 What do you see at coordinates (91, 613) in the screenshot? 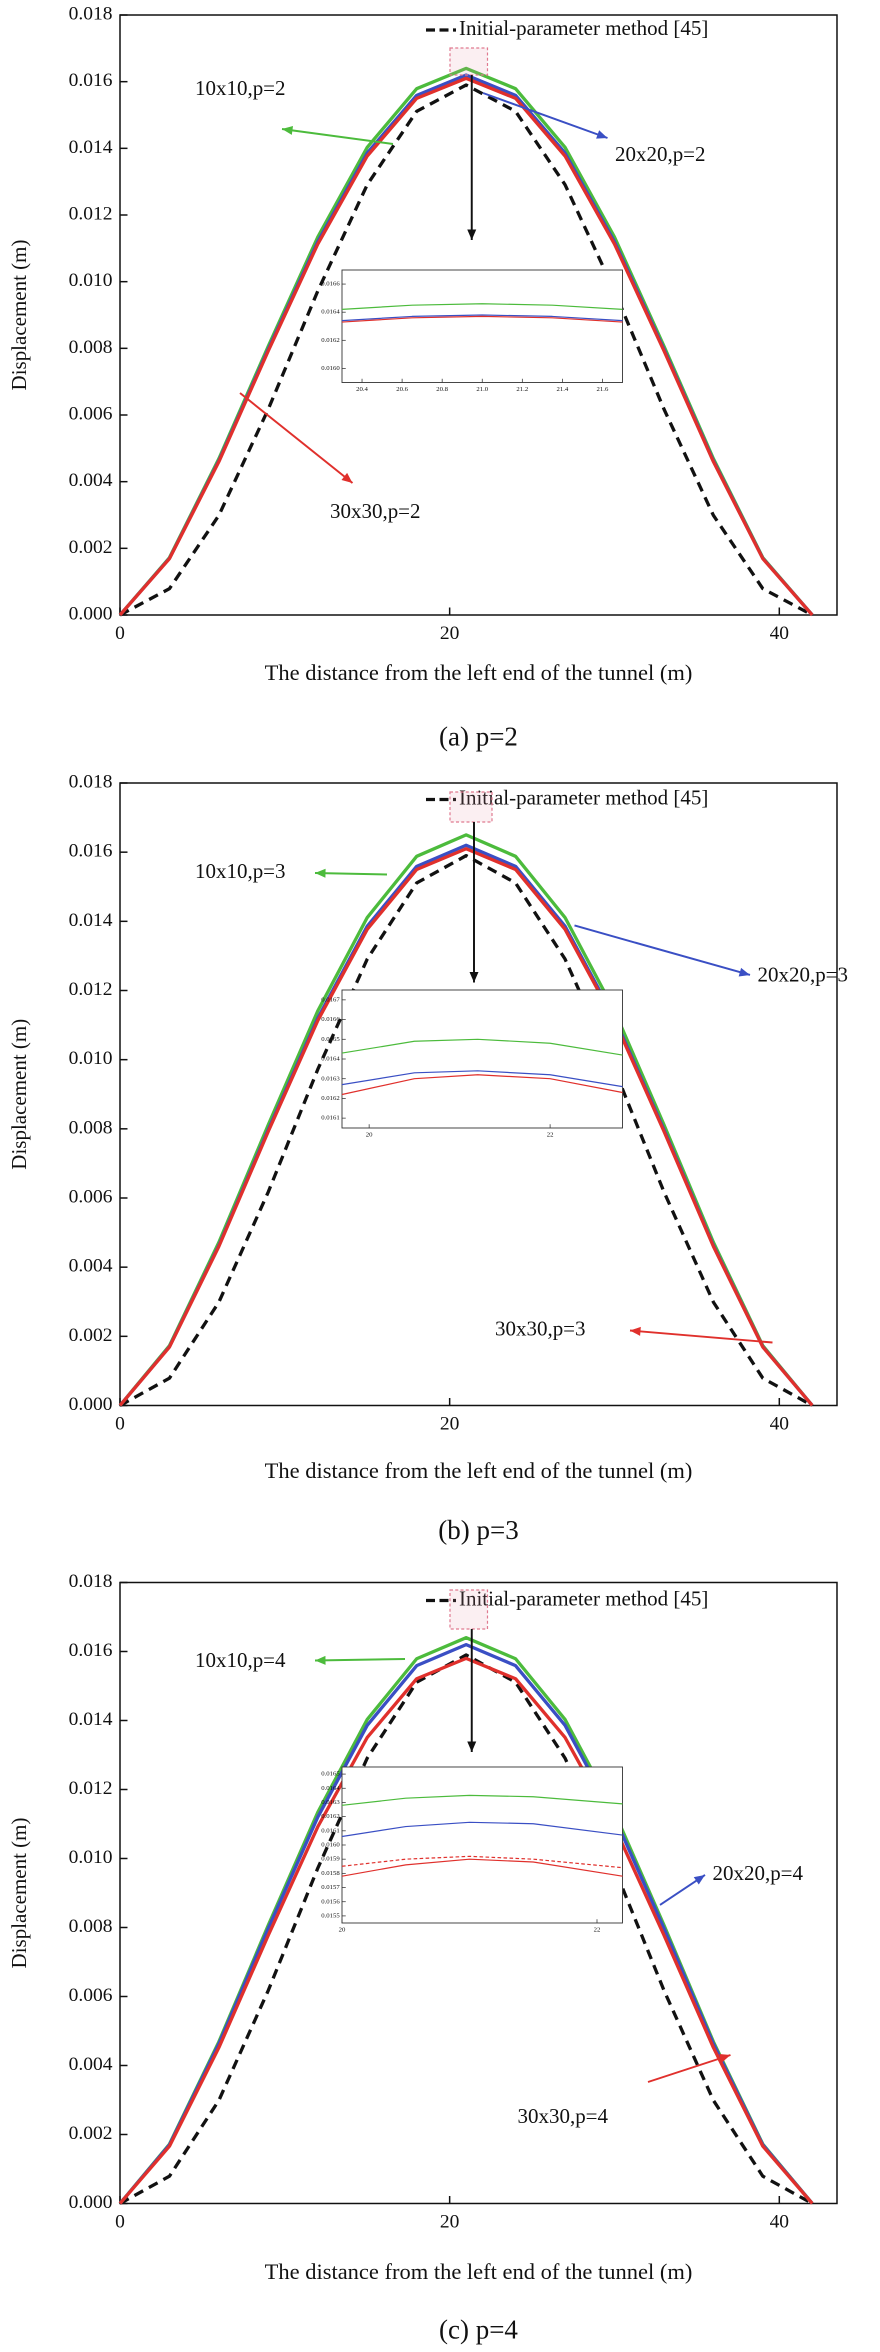
I see `y-tick-label: 0.000` at bounding box center [91, 613].